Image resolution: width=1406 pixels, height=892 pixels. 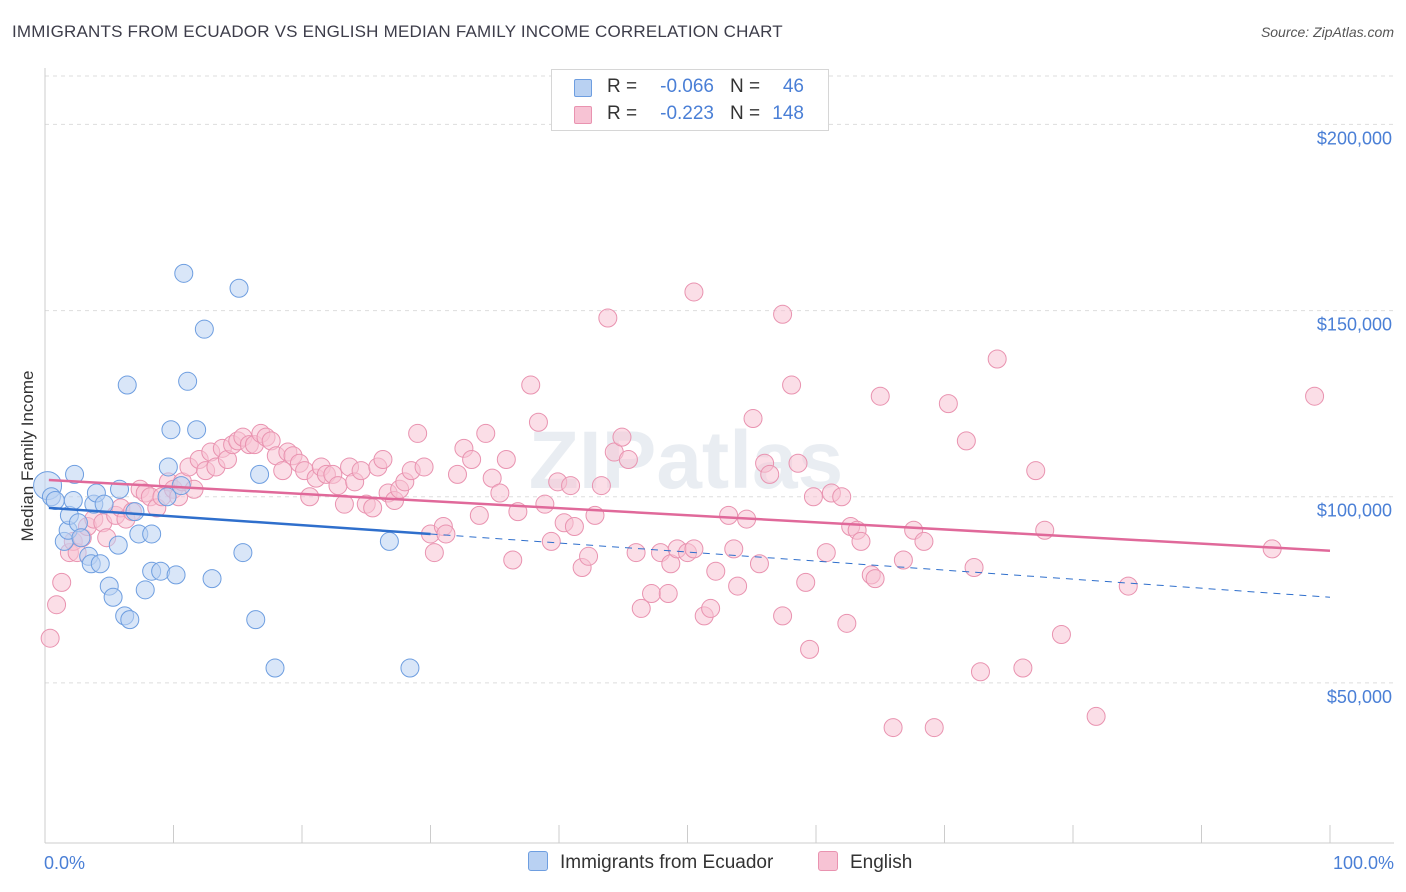 I want to click on y-axis-labels: $50,000 $100,000 $150,000 $200,000, so click(x=1354, y=417).